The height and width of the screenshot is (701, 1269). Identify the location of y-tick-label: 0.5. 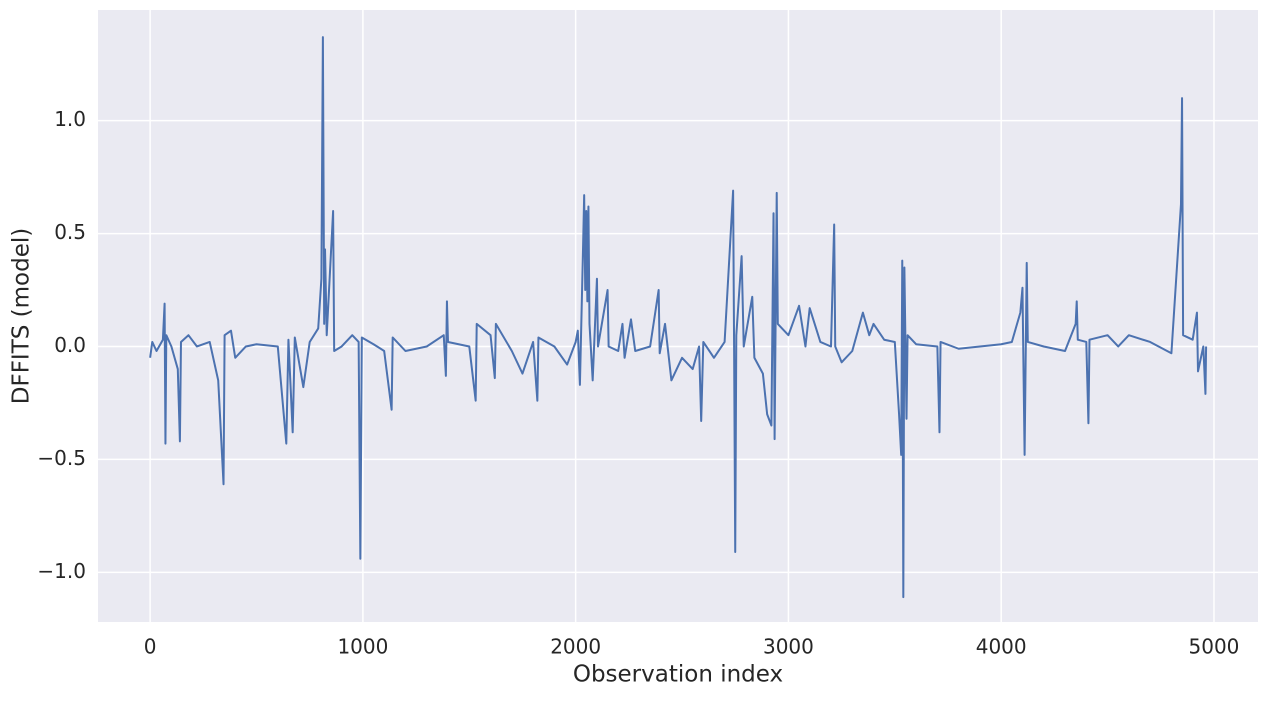
(70, 232).